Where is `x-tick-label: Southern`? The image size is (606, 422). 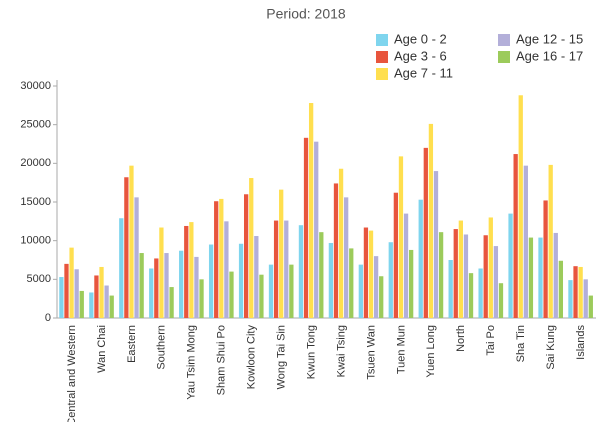 x-tick-label: Southern is located at coordinates (162, 347).